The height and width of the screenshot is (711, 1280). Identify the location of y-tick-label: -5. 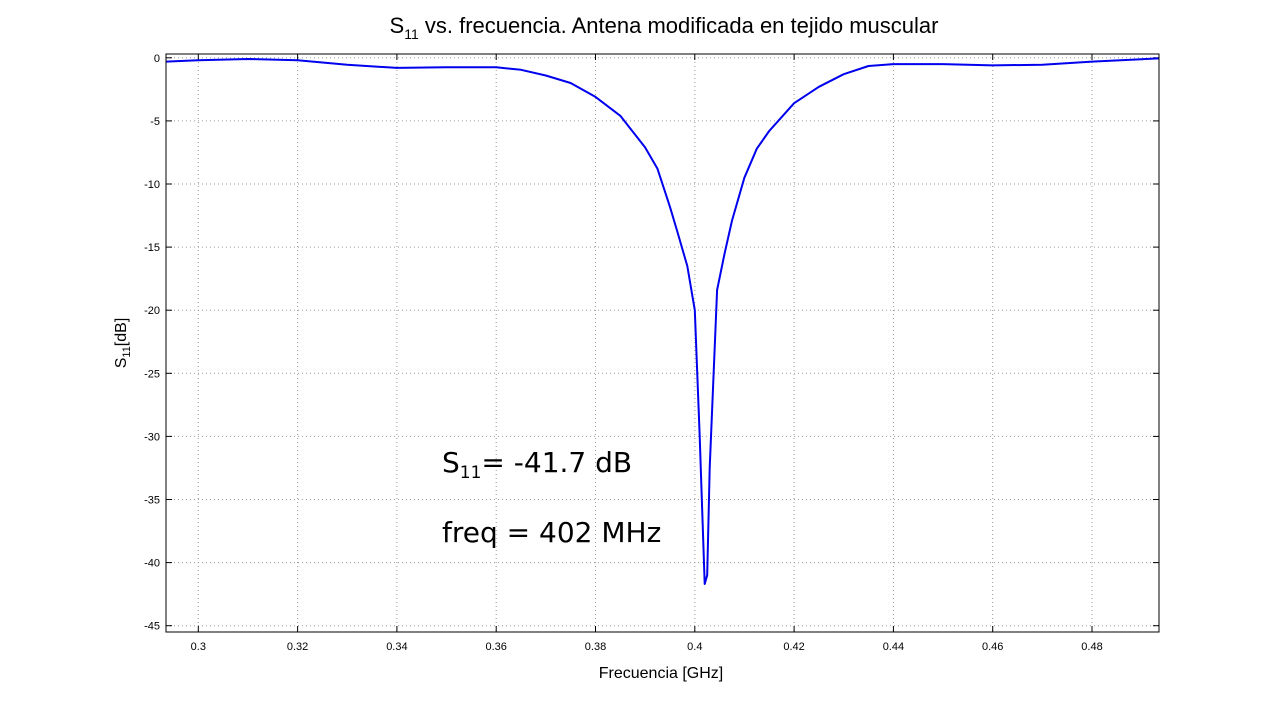
(155, 122).